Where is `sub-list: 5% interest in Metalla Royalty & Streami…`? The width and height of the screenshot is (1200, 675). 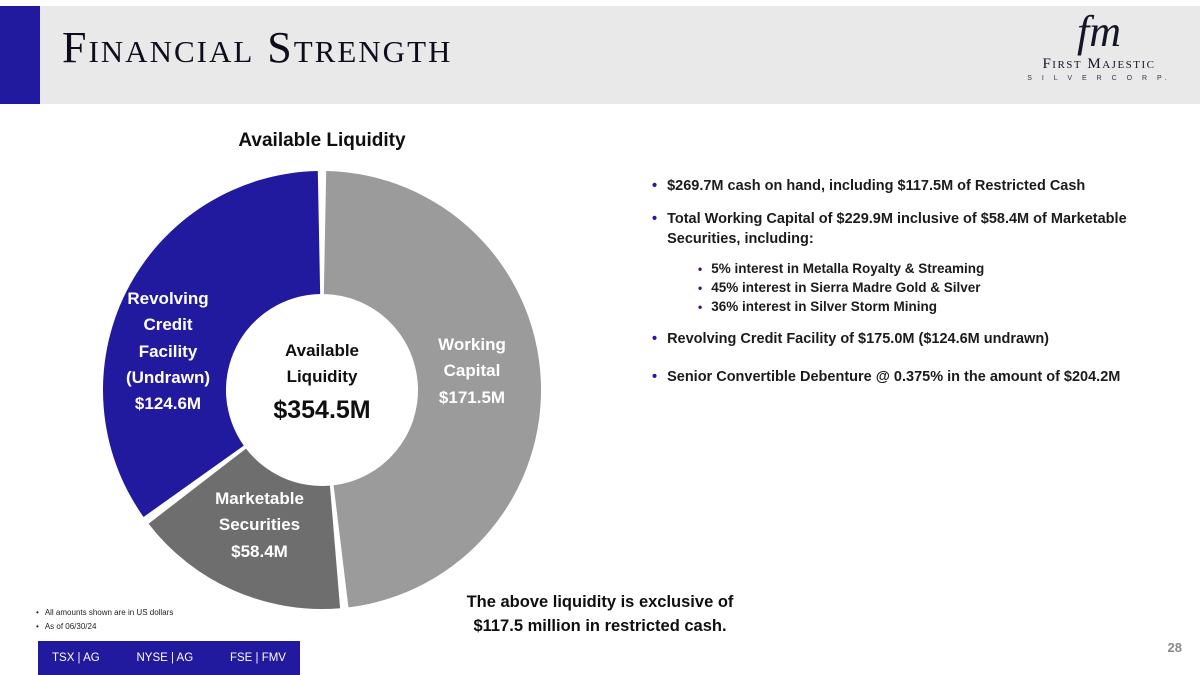
sub-list: 5% interest in Metalla Royalty & Streami… is located at coordinates (942, 288).